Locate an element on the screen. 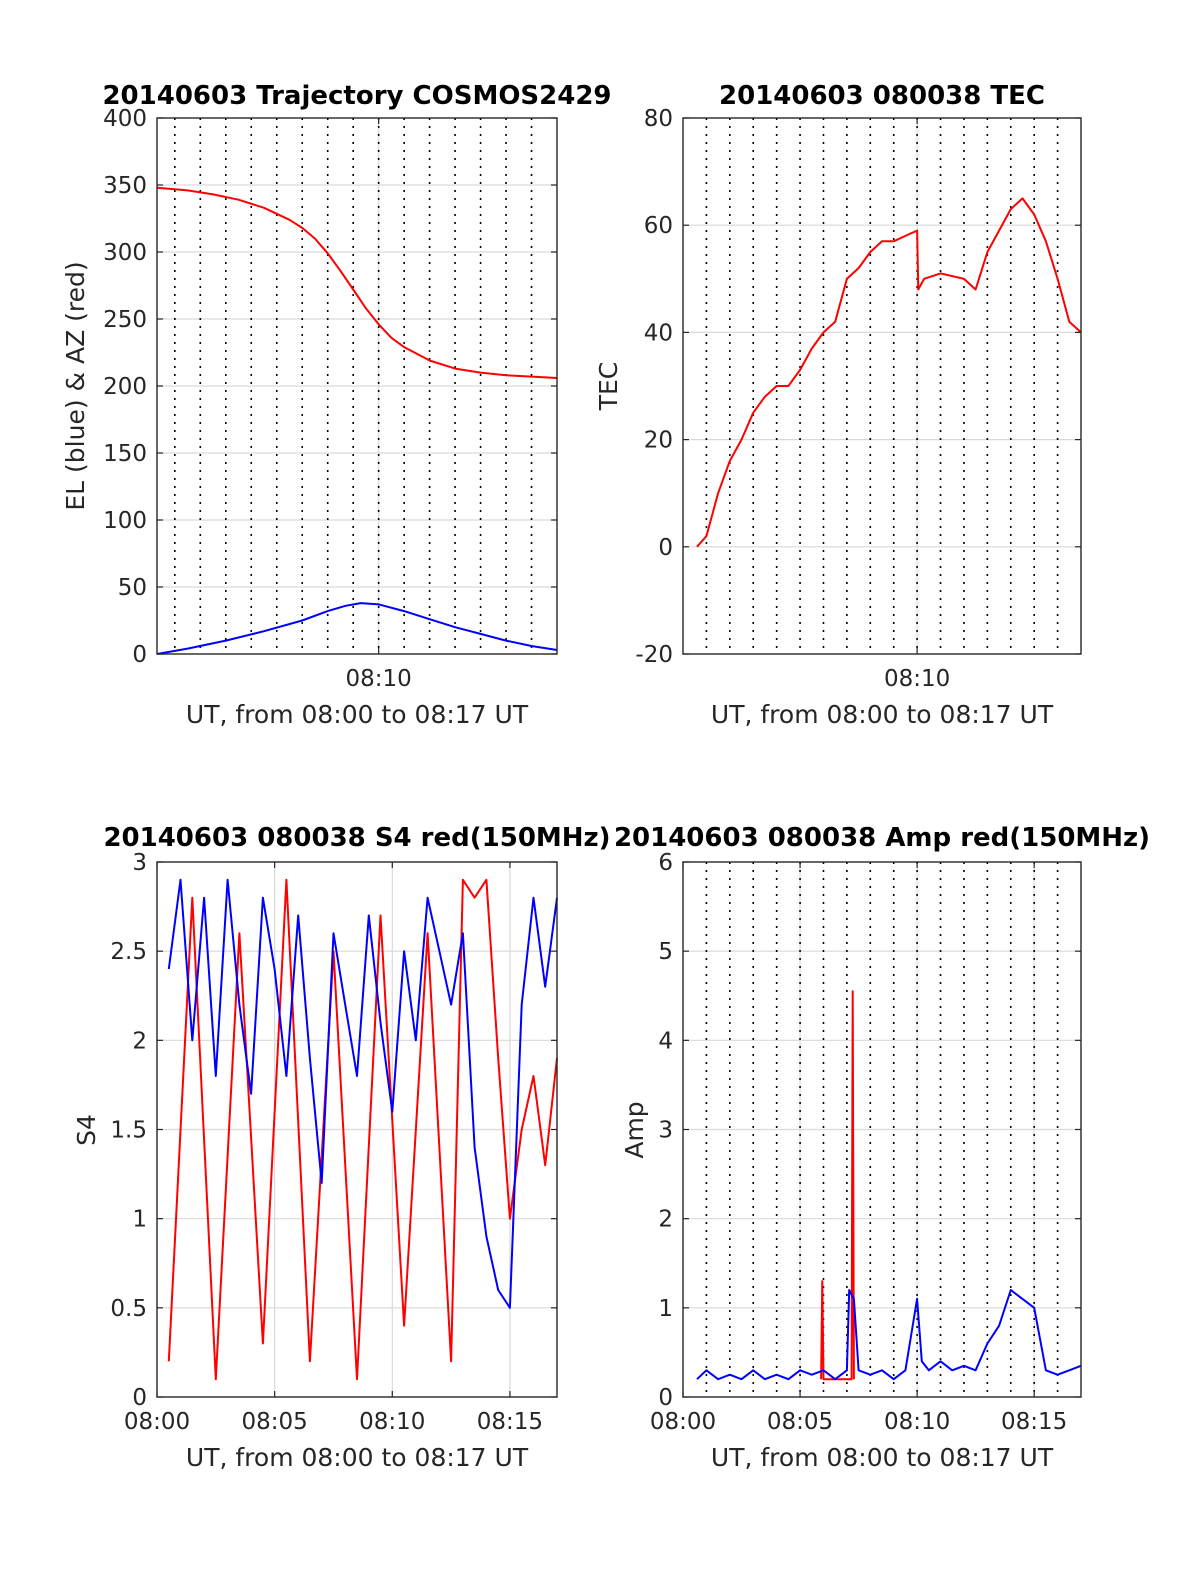 This screenshot has width=1200, height=1575. axis-ticks: 0 50 100 150 200 250 300 350 400 08:10 is located at coordinates (330, 399).